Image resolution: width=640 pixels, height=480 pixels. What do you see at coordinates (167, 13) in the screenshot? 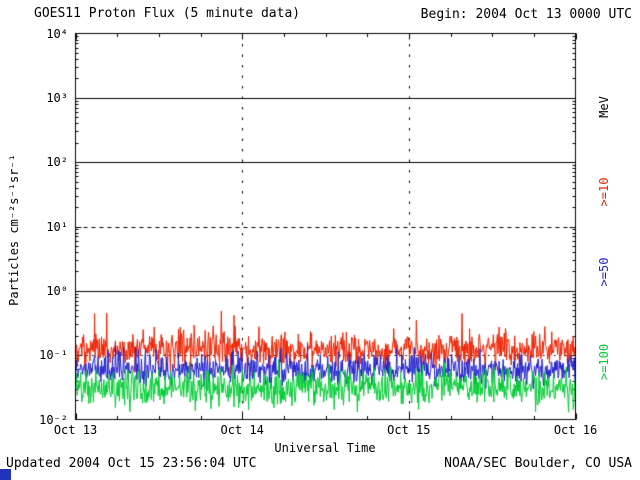
I see `chart-title: GOES11 Proton Flux (5 minute data)` at bounding box center [167, 13].